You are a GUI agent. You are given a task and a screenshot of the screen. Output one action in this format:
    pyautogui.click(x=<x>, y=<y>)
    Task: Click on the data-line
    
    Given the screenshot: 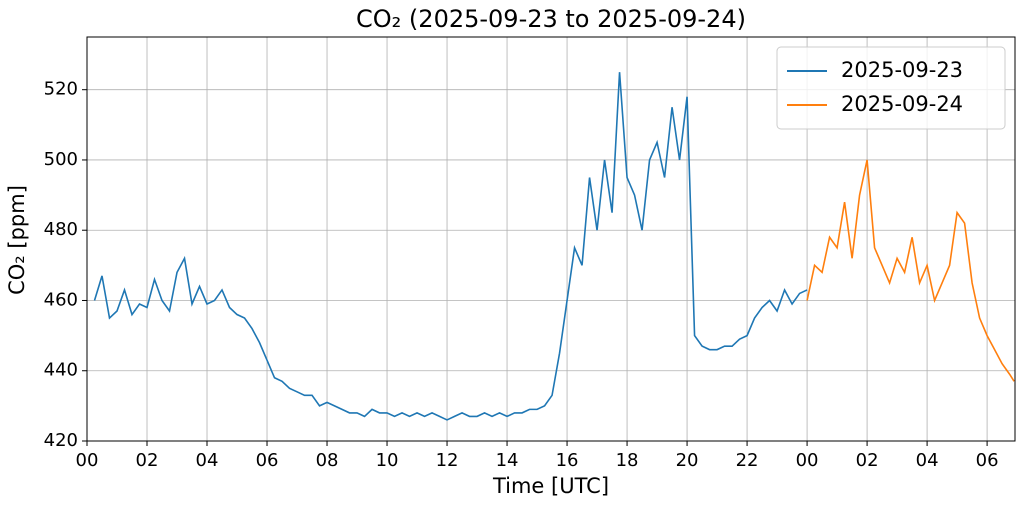 What is the action you would take?
    pyautogui.click(x=910, y=270)
    